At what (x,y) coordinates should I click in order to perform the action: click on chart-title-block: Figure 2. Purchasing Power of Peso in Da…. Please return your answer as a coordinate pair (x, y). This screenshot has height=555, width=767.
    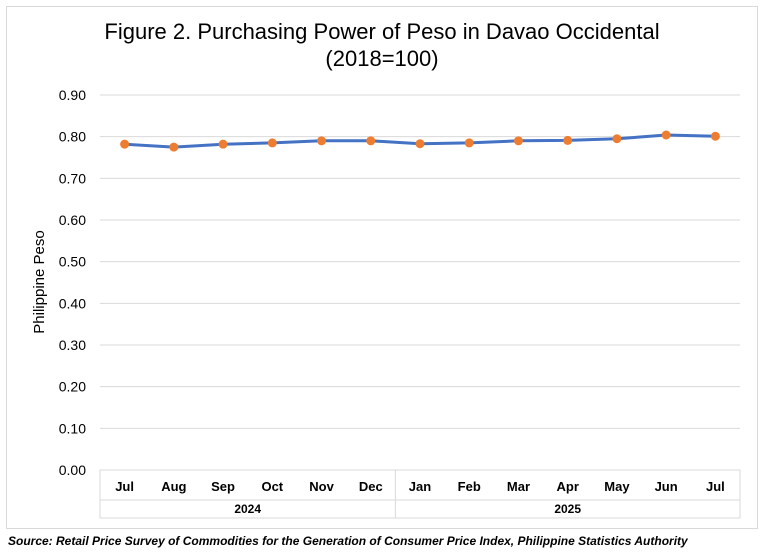
    Looking at the image, I should click on (382, 45).